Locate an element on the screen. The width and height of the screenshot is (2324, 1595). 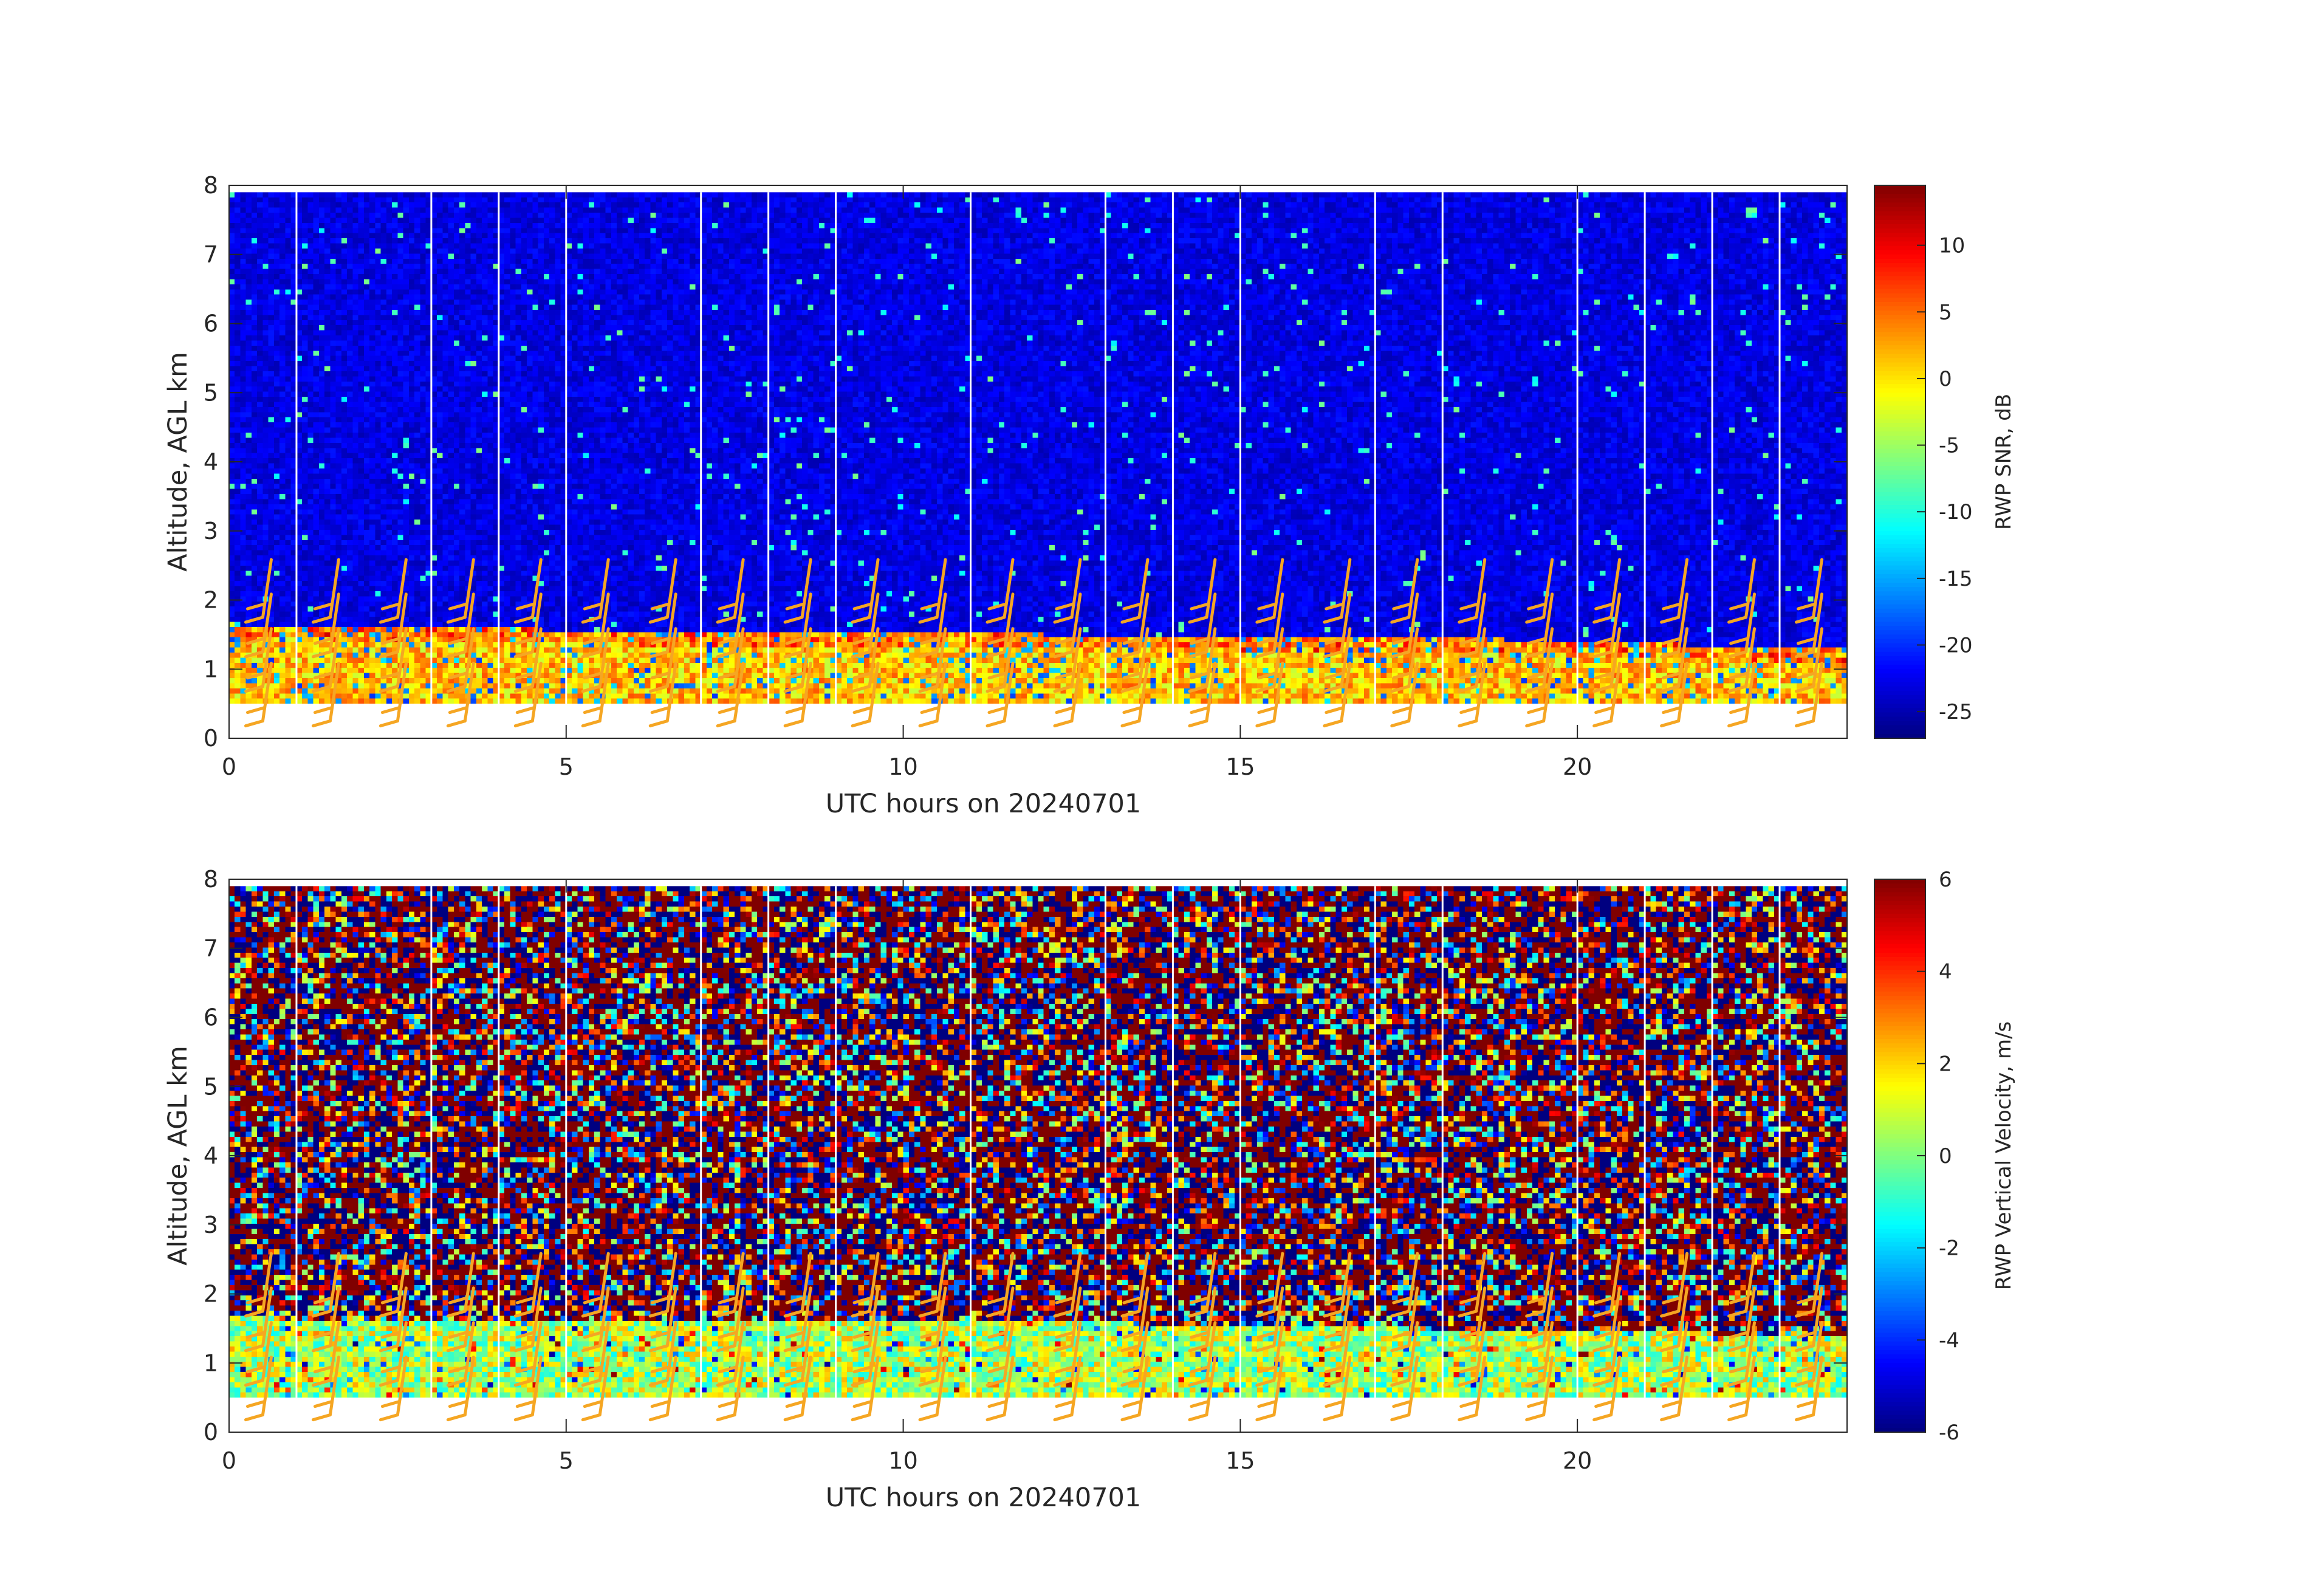
colorbar-tick-label: 0 is located at coordinates (1946, 379).